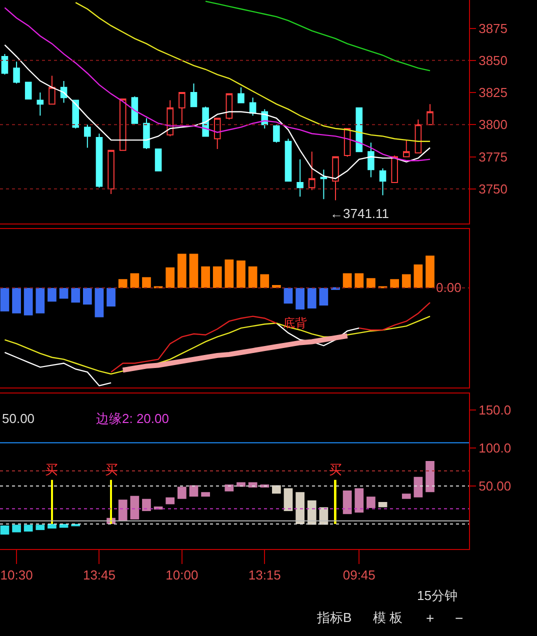  Describe the element at coordinates (18, 418) in the screenshot. I see `annotation: 50.00` at that location.